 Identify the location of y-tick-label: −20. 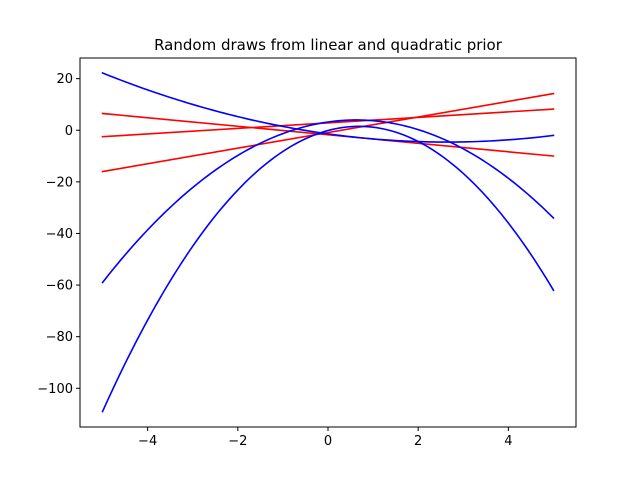
(59, 182).